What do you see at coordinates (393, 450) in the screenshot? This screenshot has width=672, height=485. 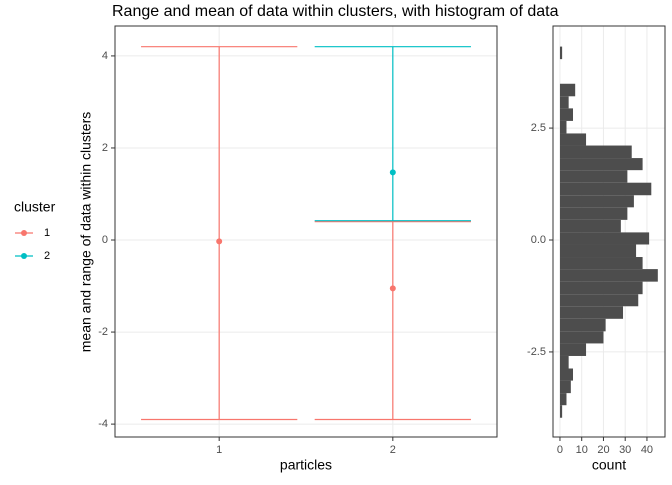 I see `x-tick-label: 2` at bounding box center [393, 450].